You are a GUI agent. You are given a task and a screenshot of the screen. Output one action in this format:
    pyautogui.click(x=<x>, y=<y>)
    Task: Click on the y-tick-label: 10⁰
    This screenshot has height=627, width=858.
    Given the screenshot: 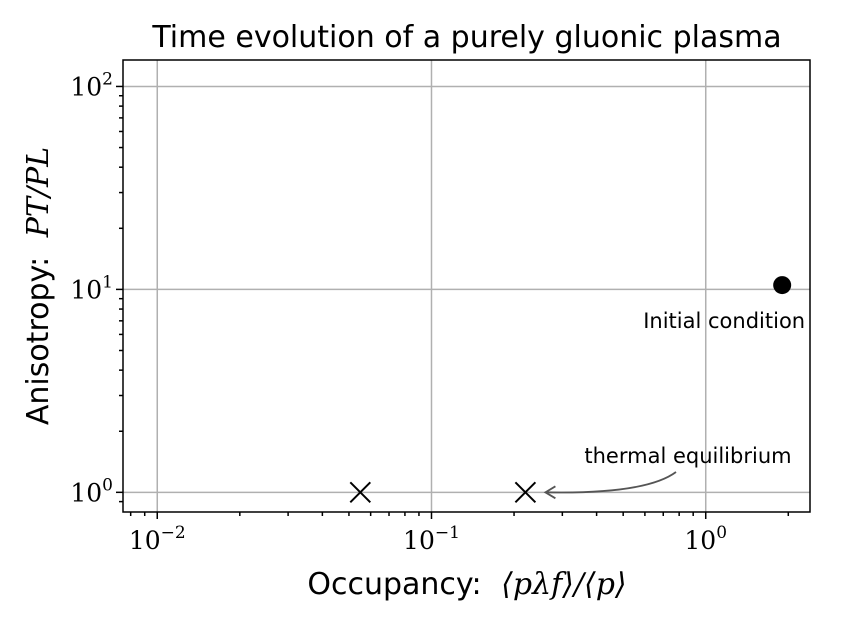 What is the action you would take?
    pyautogui.click(x=91, y=491)
    